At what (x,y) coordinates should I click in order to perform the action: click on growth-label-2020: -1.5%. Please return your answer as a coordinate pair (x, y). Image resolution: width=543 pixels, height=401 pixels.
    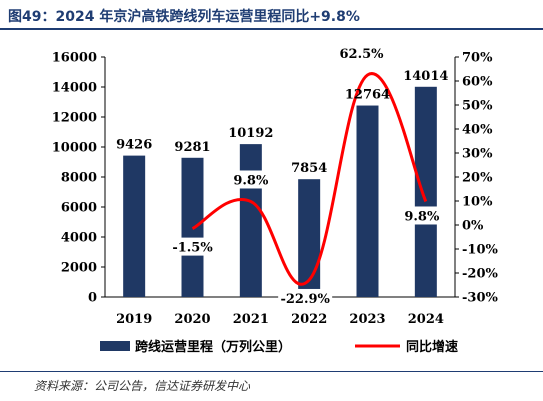
    Looking at the image, I should click on (192, 248).